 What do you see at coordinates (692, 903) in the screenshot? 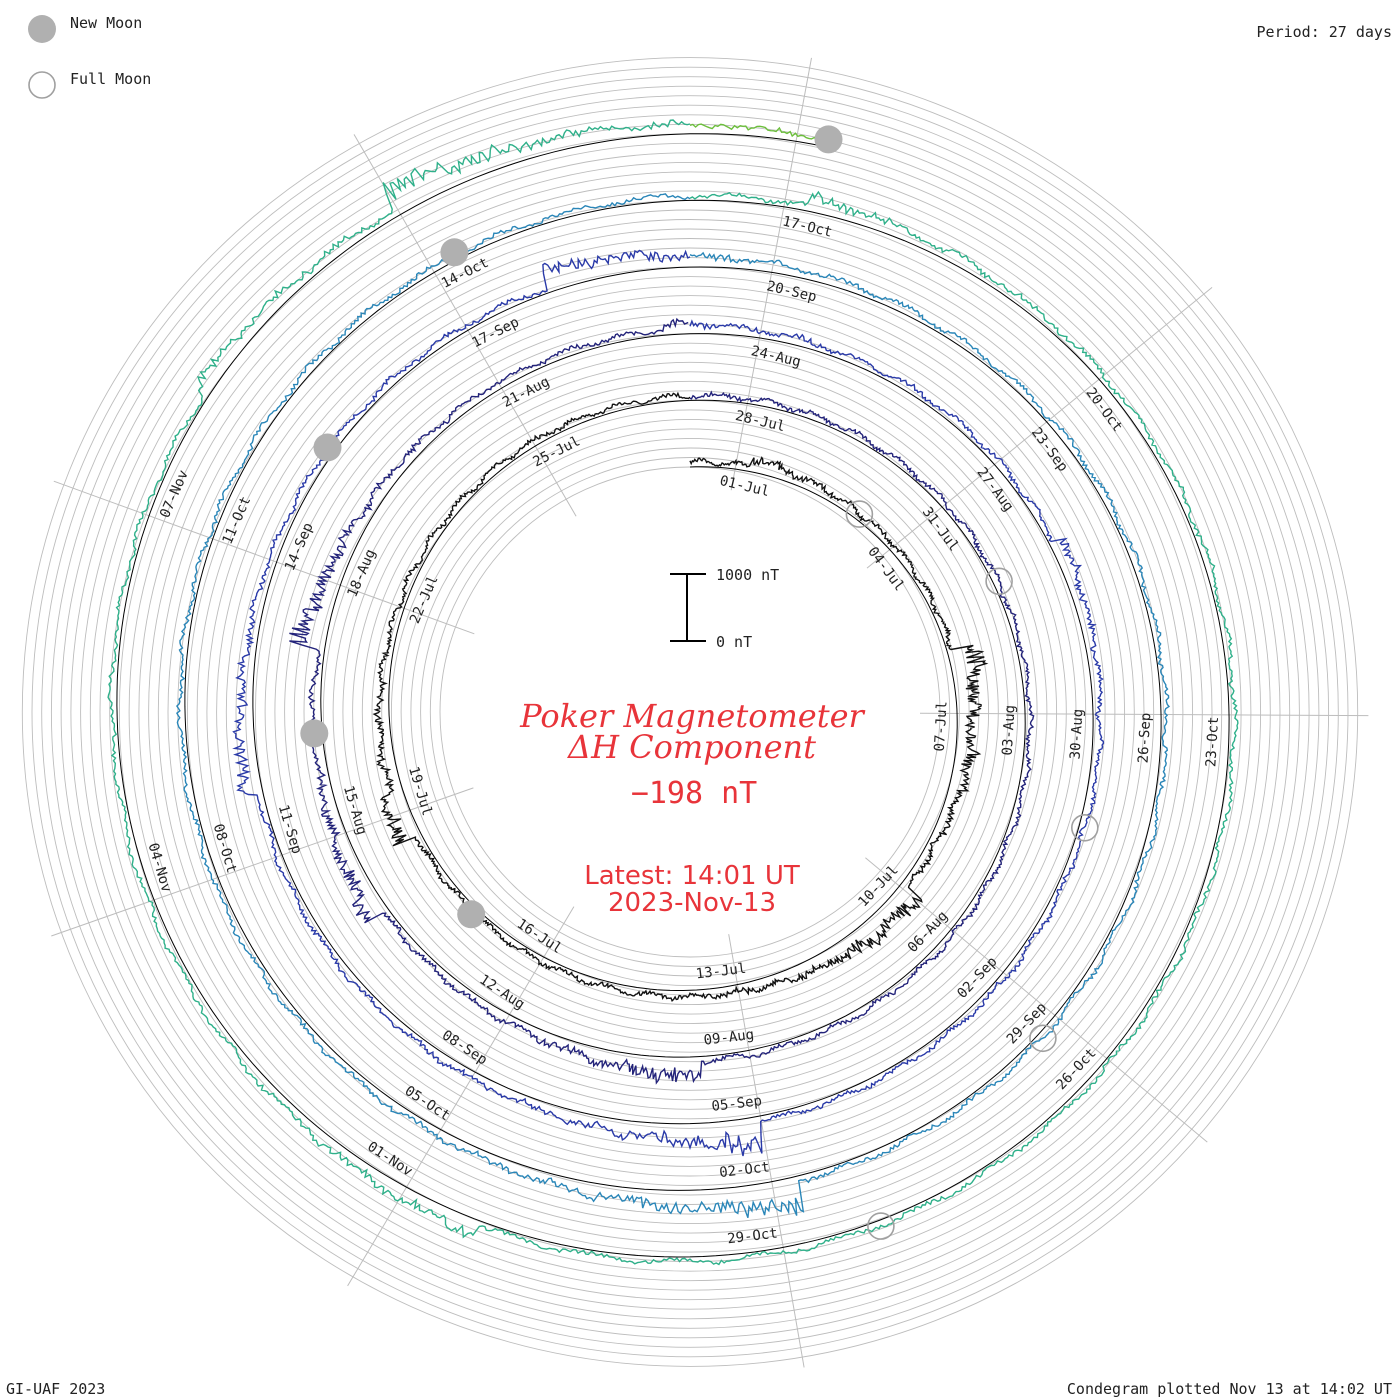
I see `latest-date: 2023-Nov-13` at bounding box center [692, 903].